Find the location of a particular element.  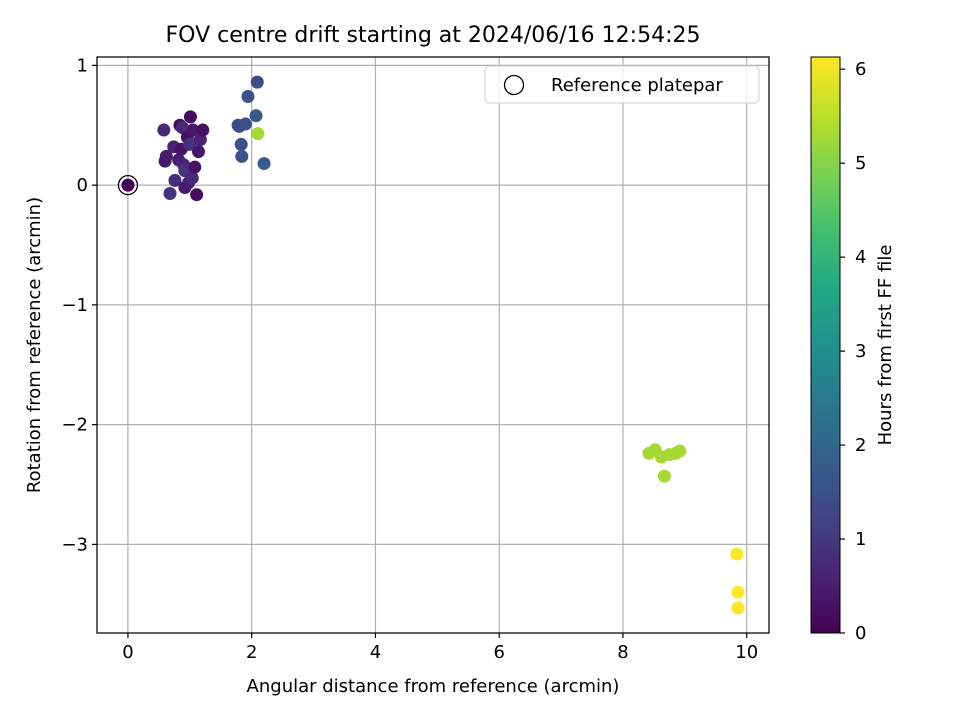

colorbar-gradient is located at coordinates (825, 345).